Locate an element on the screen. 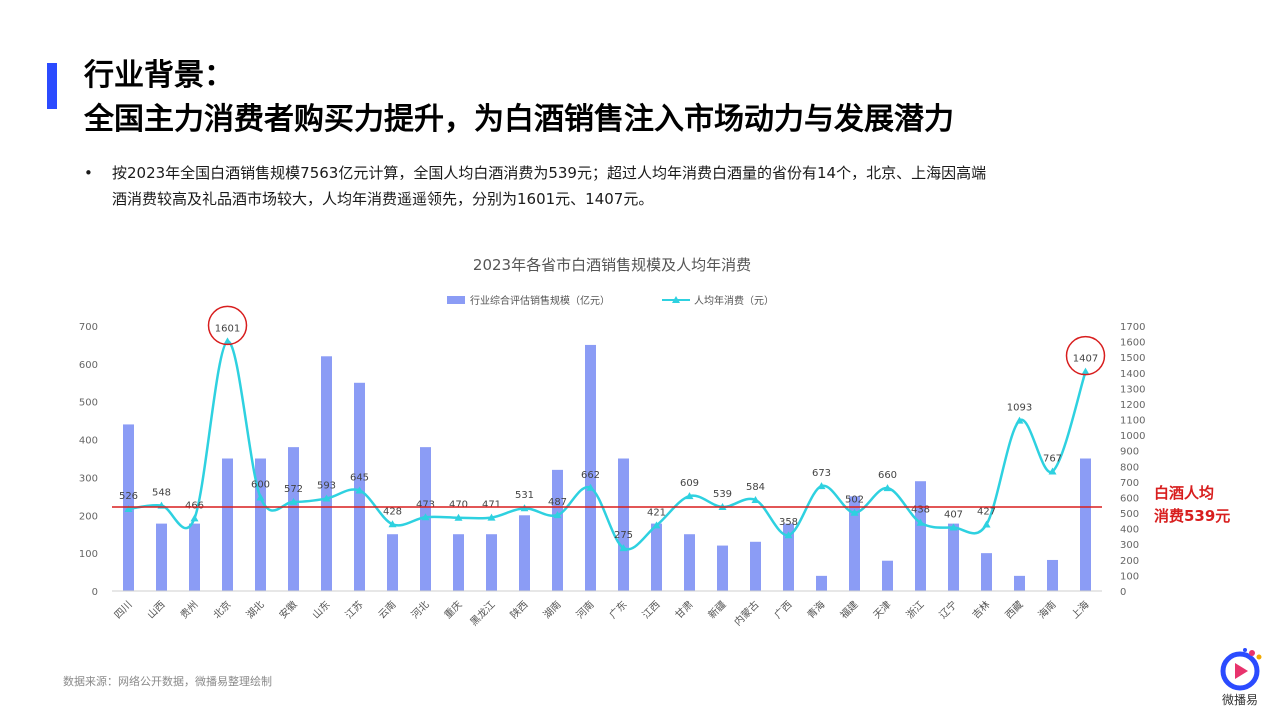 The height and width of the screenshot is (720, 1280). x-tick-label: 重庆 is located at coordinates (452, 609).